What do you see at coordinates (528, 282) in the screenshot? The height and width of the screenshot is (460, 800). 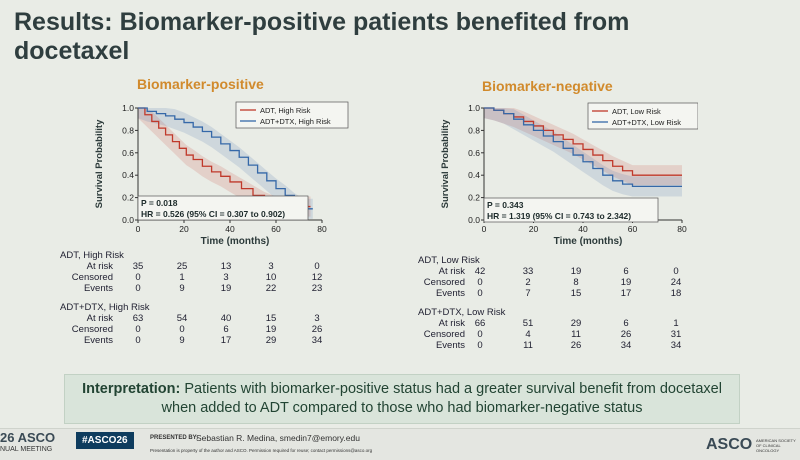 I see `neg-risk-cell: 2` at bounding box center [528, 282].